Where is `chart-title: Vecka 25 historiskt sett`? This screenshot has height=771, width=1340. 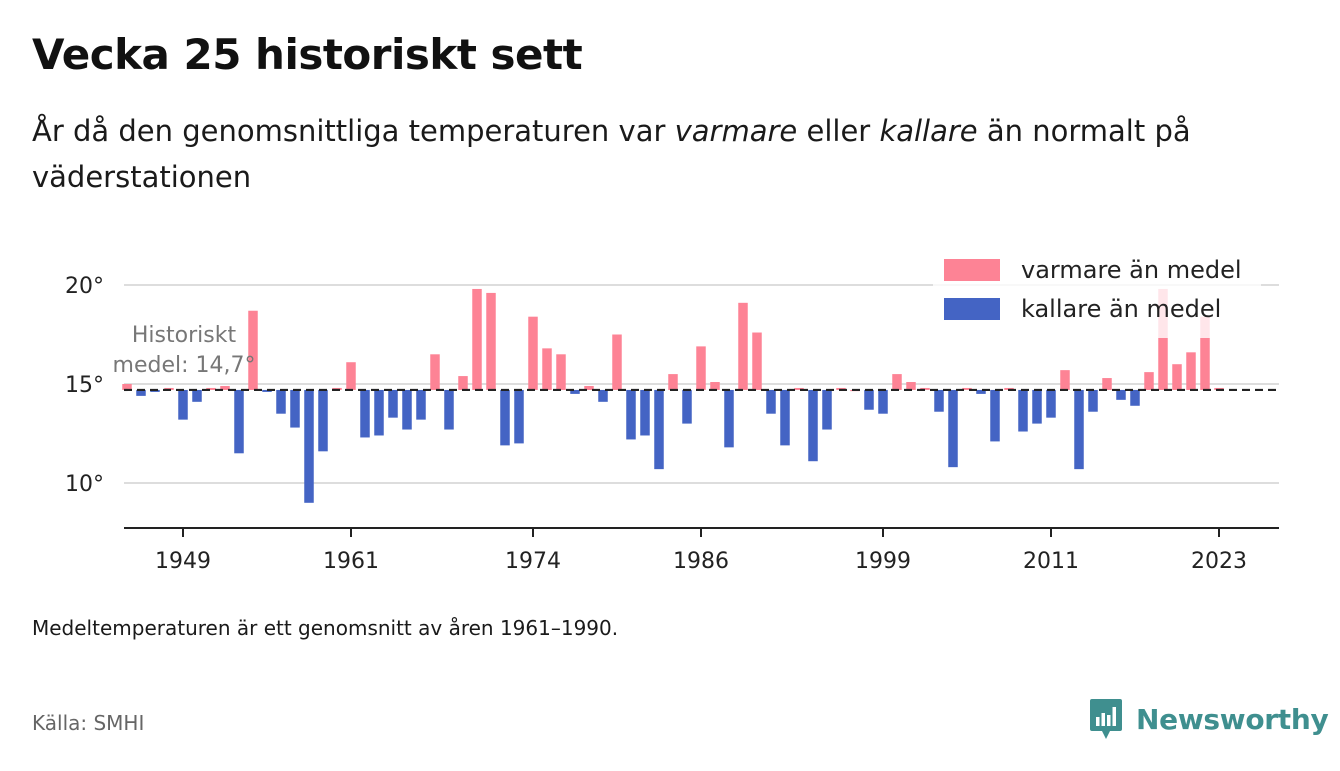
chart-title: Vecka 25 historiskt sett is located at coordinates (307, 54).